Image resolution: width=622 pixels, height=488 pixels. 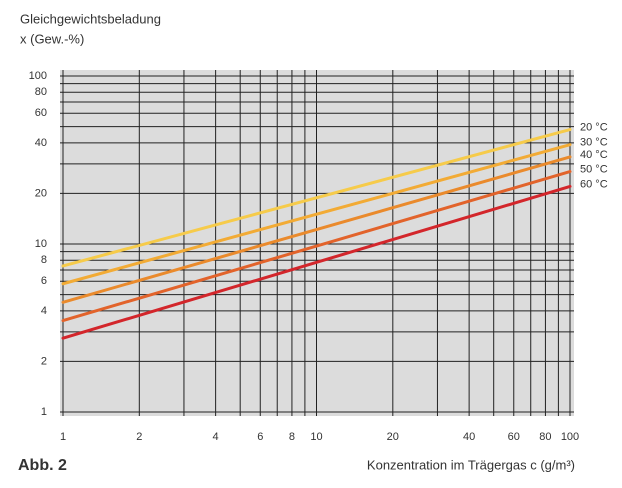 I want to click on legend-label: 60 °C, so click(x=594, y=184).